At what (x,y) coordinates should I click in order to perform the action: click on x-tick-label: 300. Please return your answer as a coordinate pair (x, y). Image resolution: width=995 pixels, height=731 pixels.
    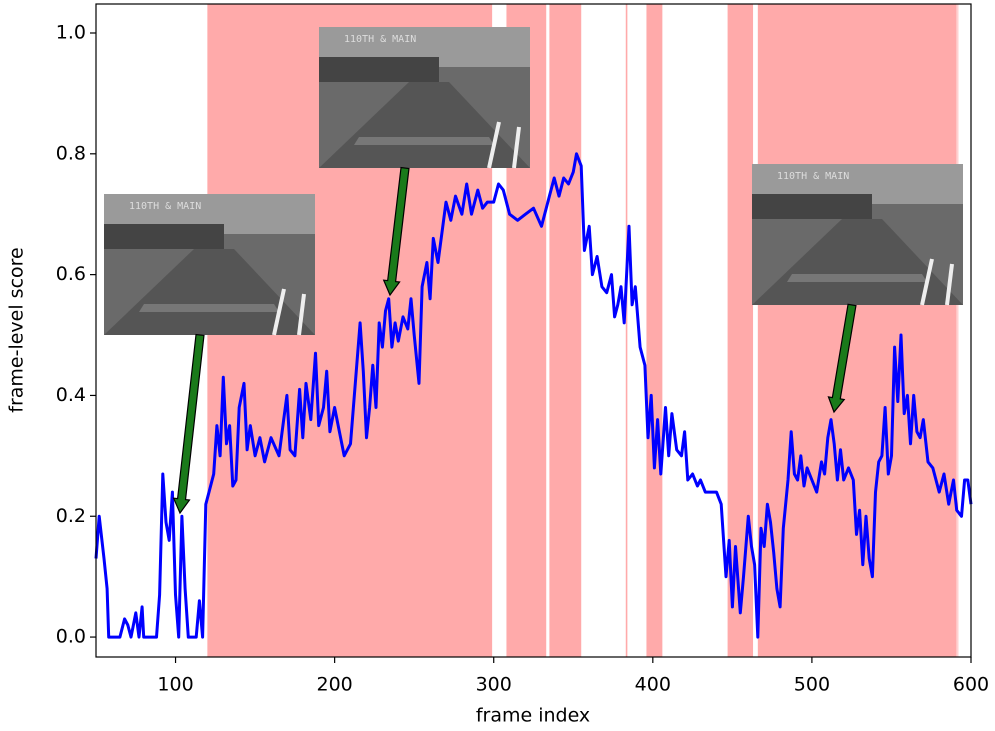
    Looking at the image, I should click on (494, 685).